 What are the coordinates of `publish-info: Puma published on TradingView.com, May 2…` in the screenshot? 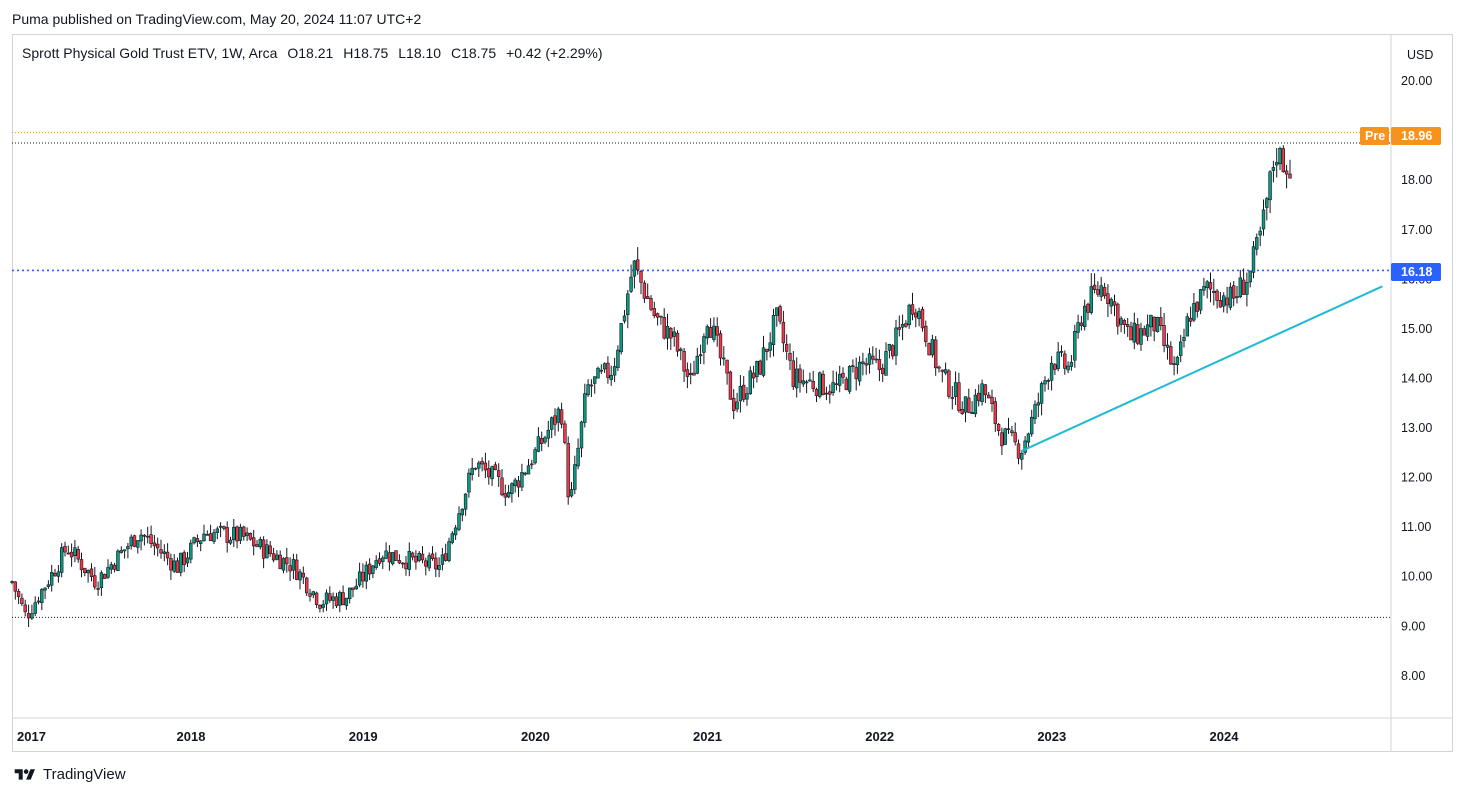 It's located at (217, 19).